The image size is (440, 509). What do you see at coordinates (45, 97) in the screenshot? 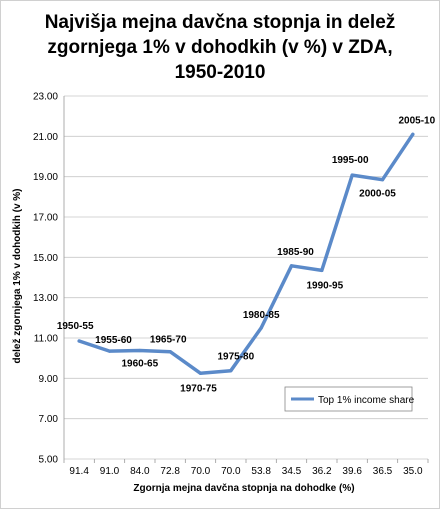
I see `y-tick-label: 23.00` at bounding box center [45, 97].